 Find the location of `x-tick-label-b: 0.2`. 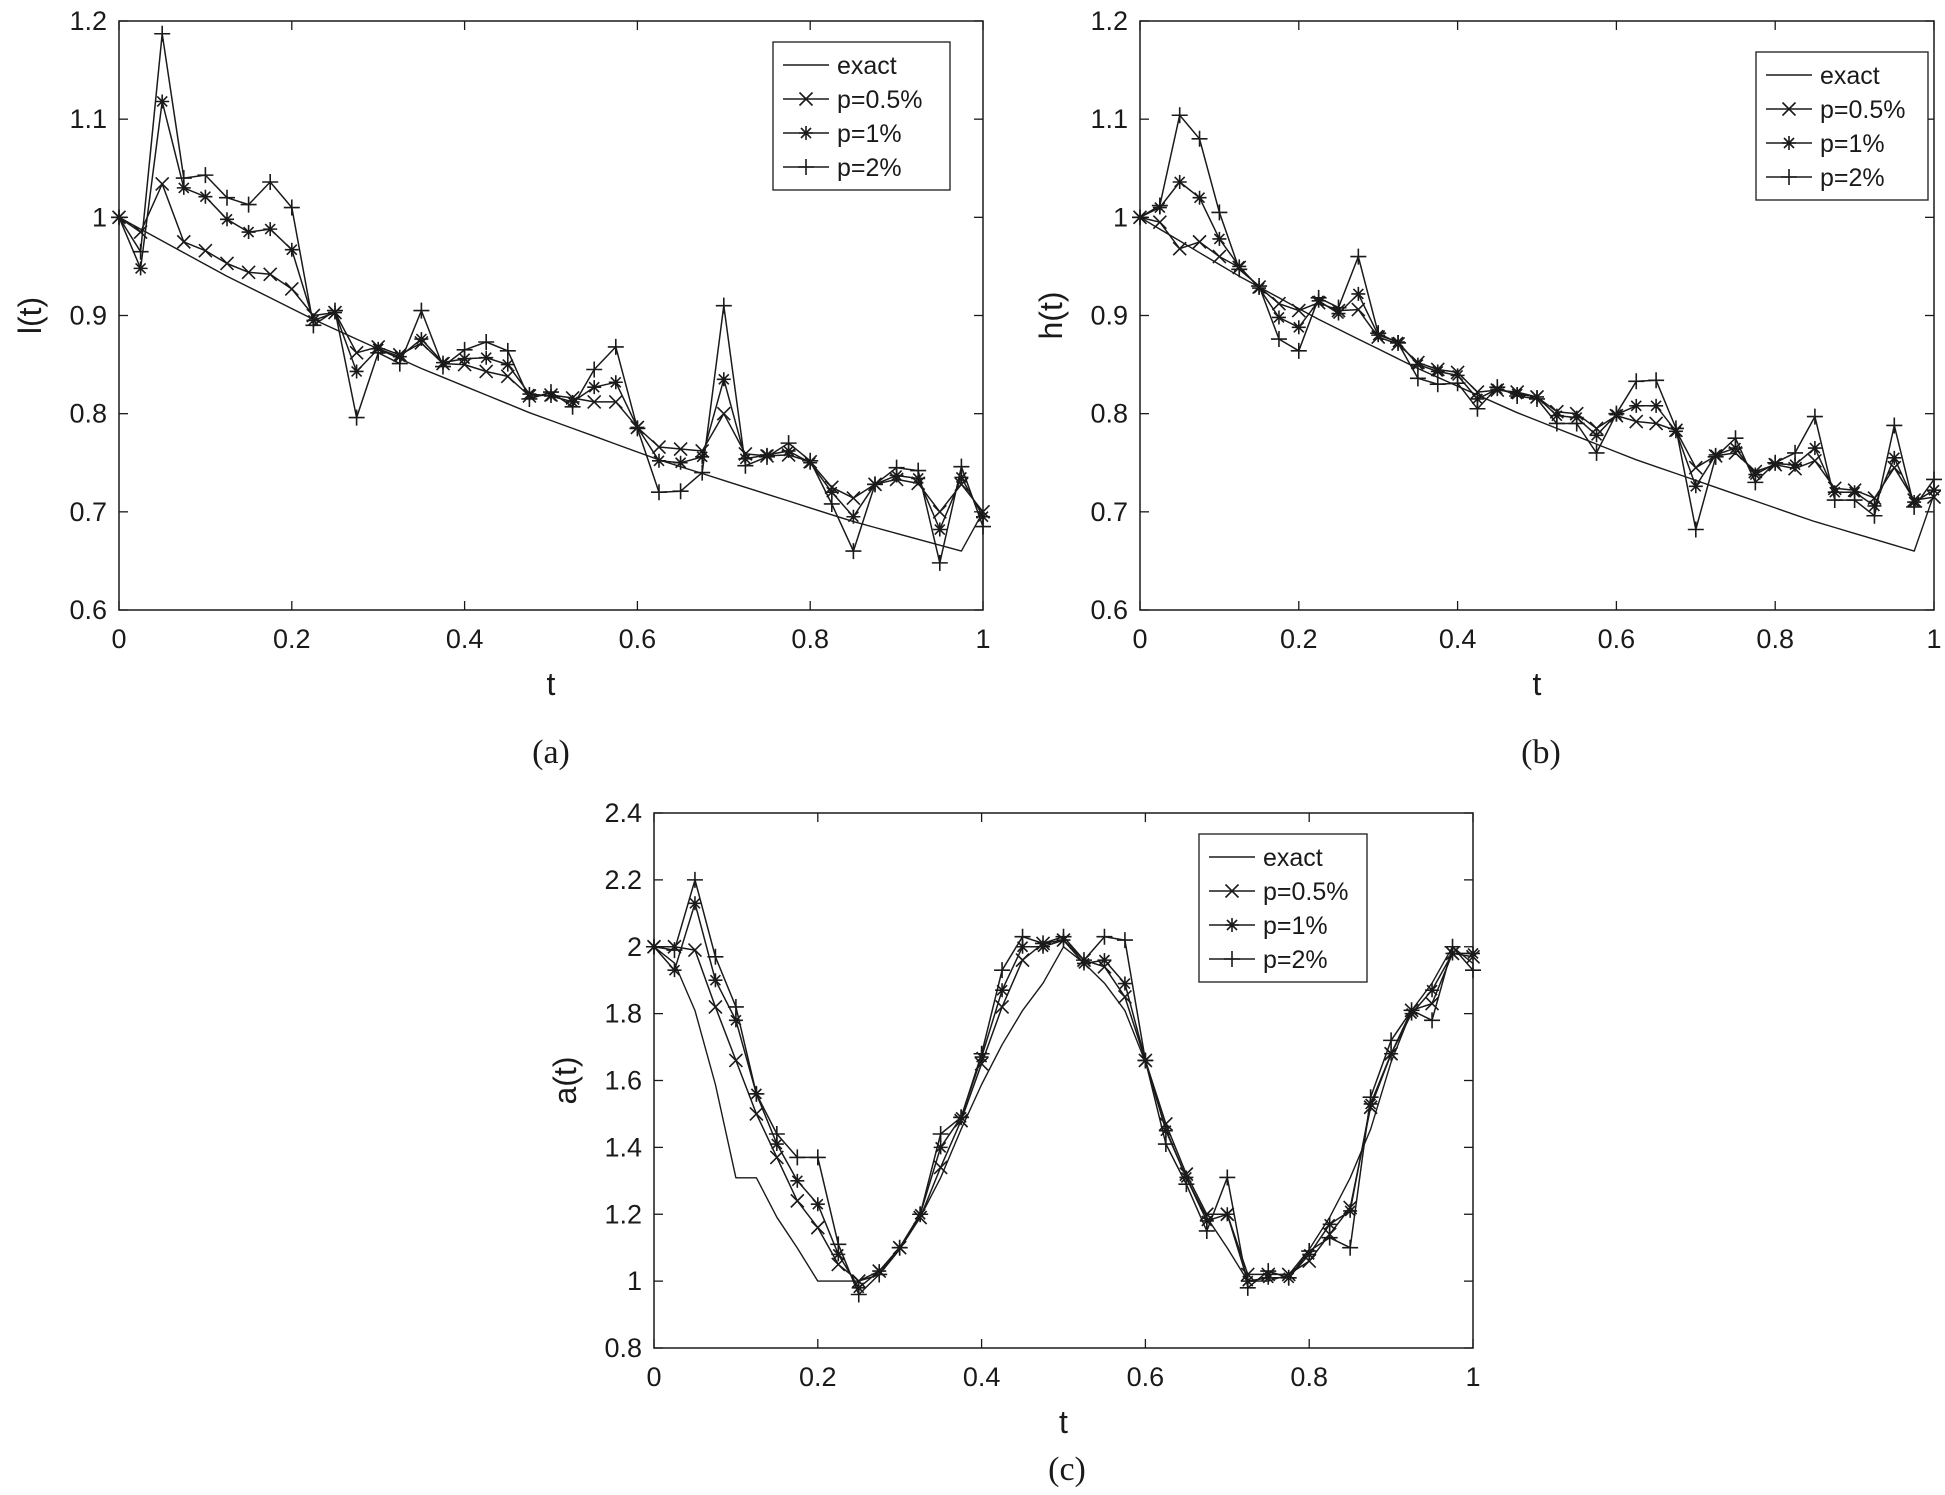

x-tick-label-b: 0.2 is located at coordinates (1299, 639).